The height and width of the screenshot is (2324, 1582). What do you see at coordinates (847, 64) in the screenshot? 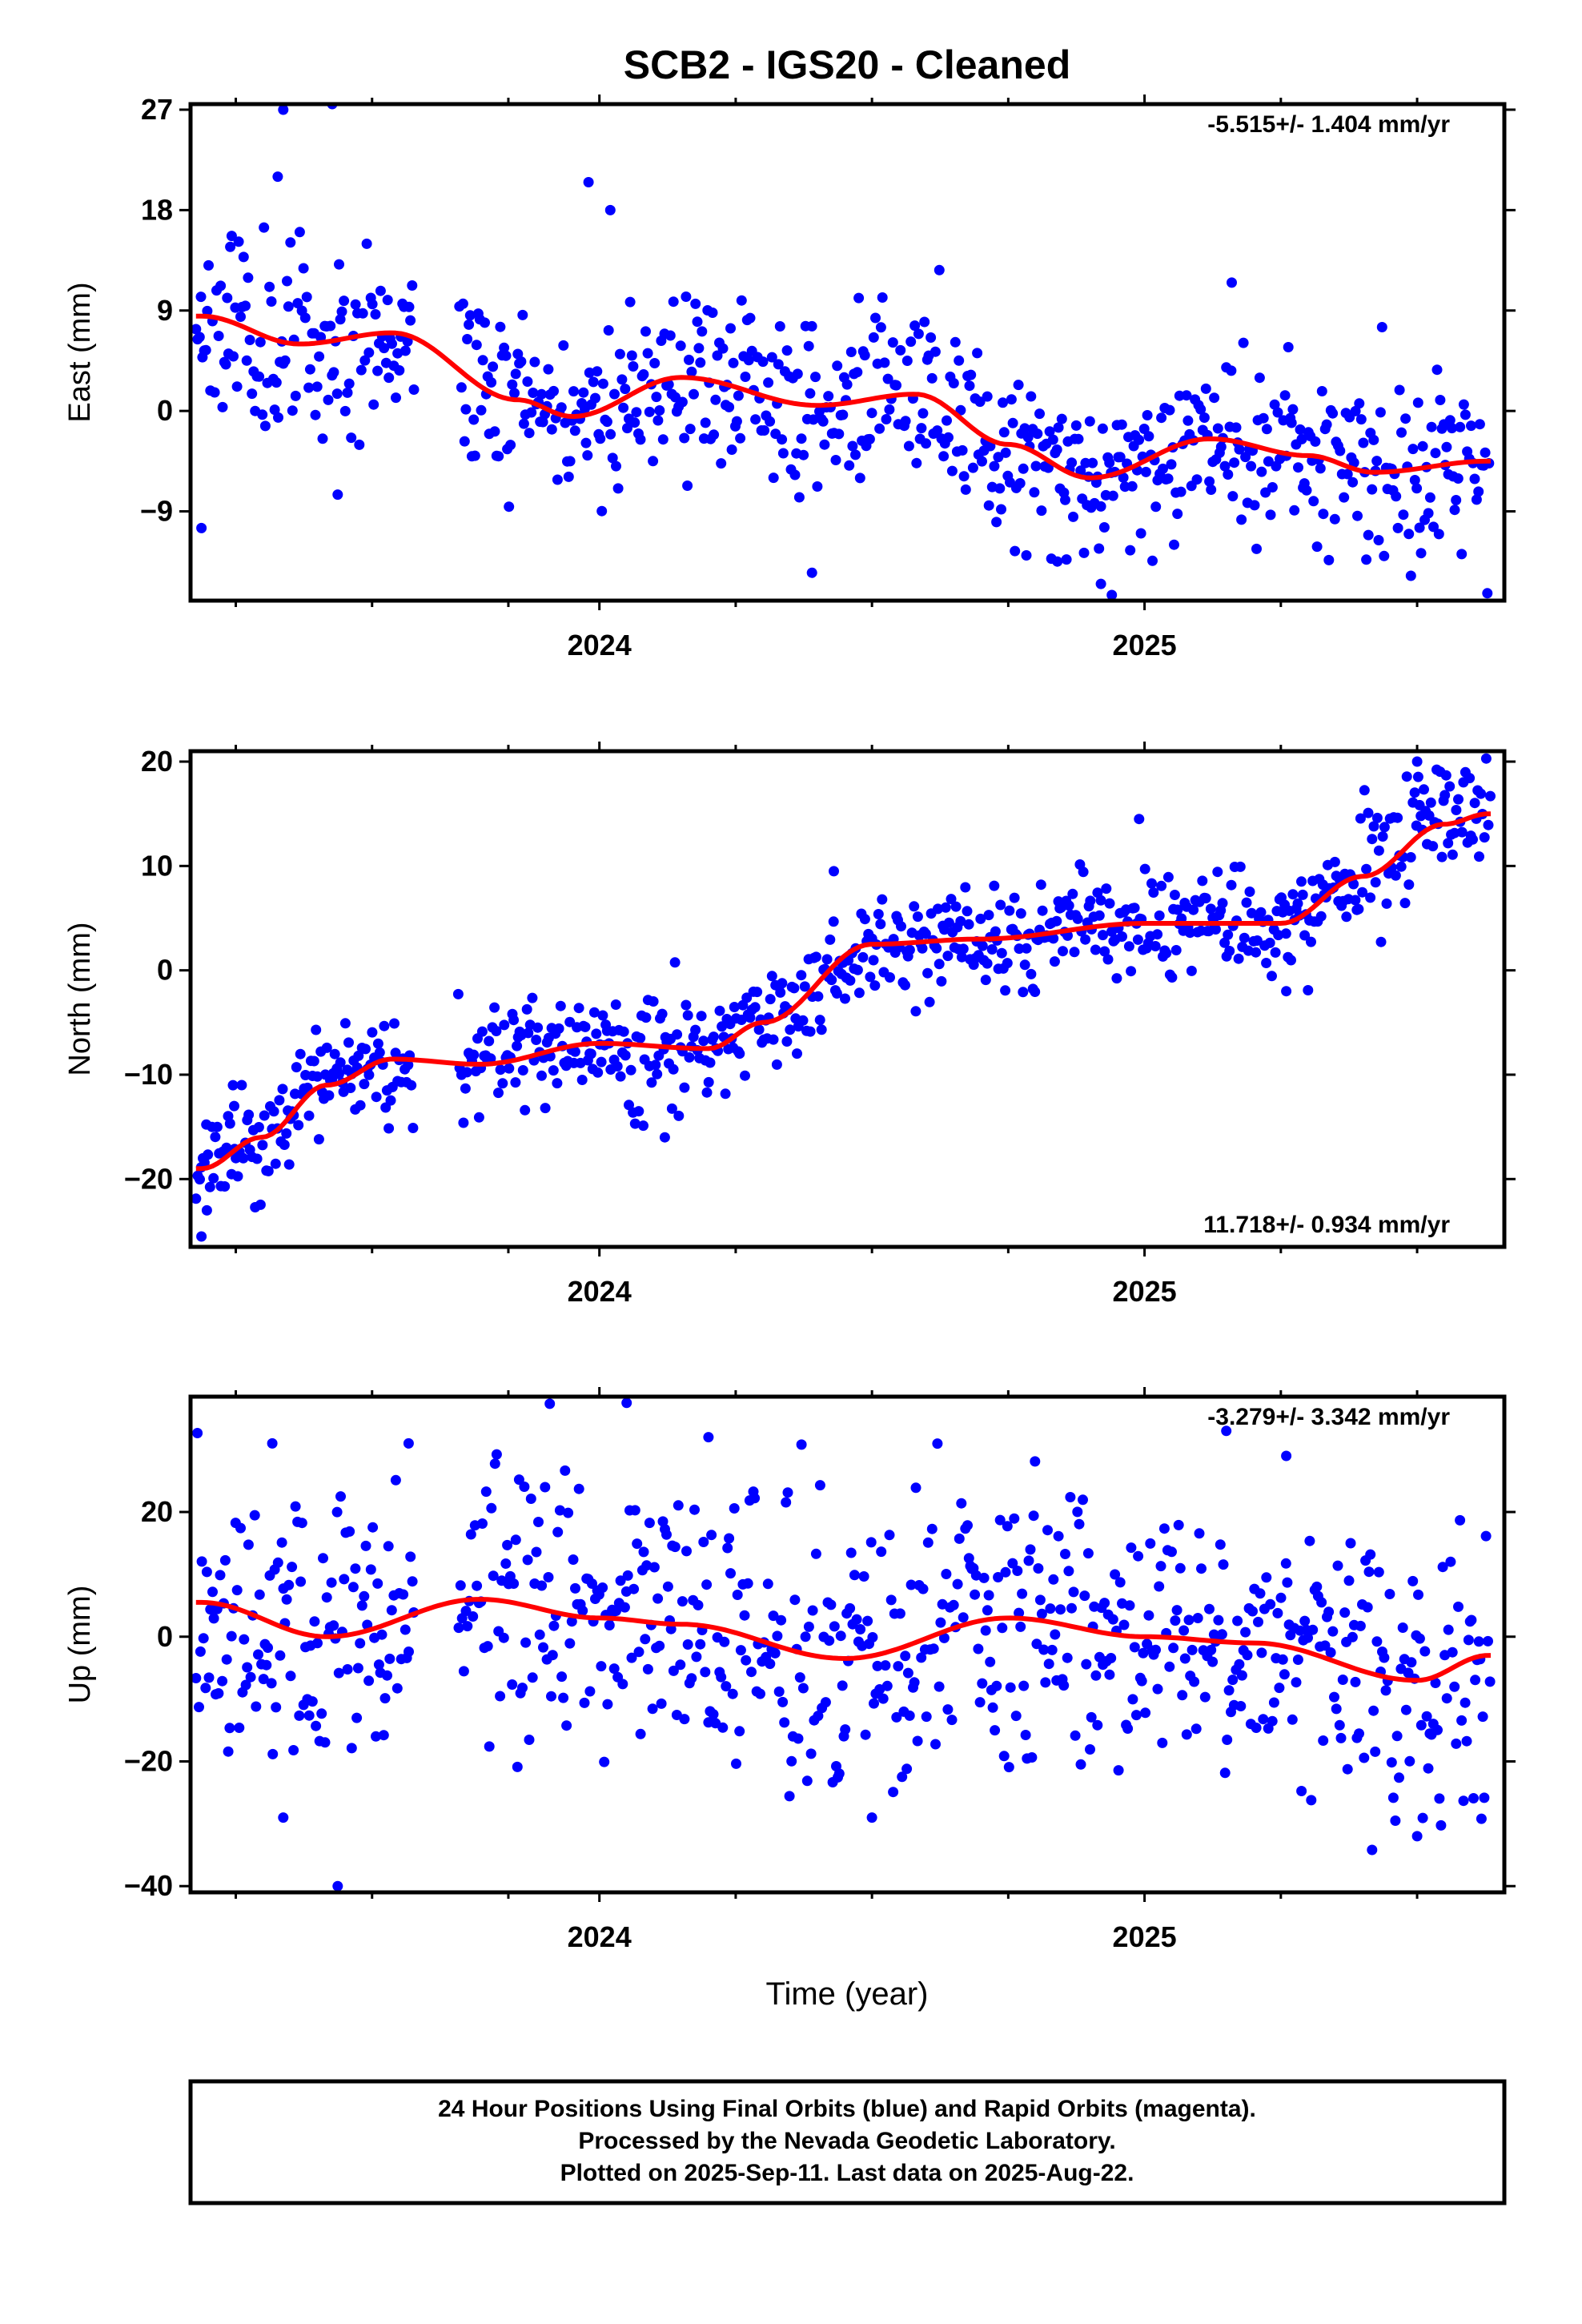
I see `chart-title: SCB2 - IGS20 - Cleaned` at bounding box center [847, 64].